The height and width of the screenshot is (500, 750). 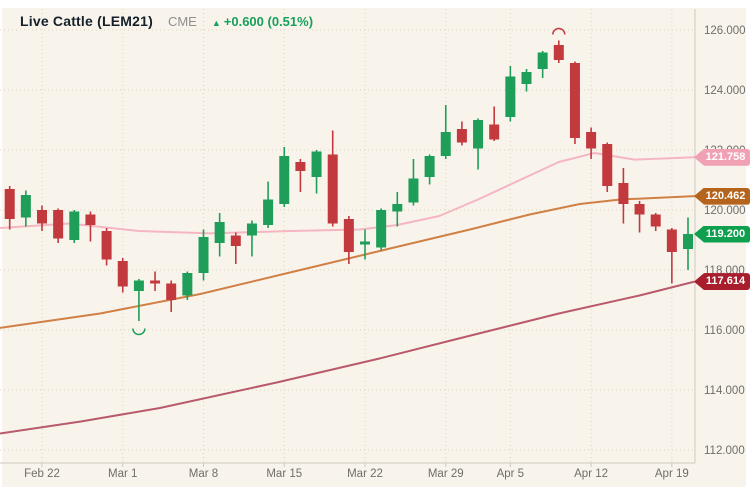 What do you see at coordinates (725, 211) in the screenshot?
I see `y-axis-label: 120.000` at bounding box center [725, 211].